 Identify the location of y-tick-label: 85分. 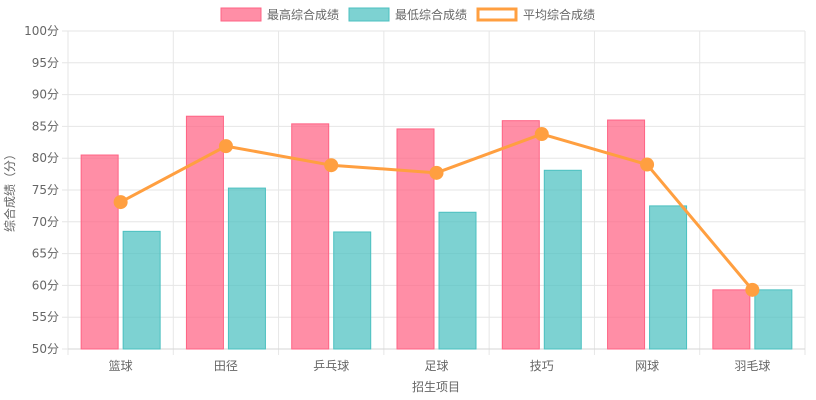
(45, 126).